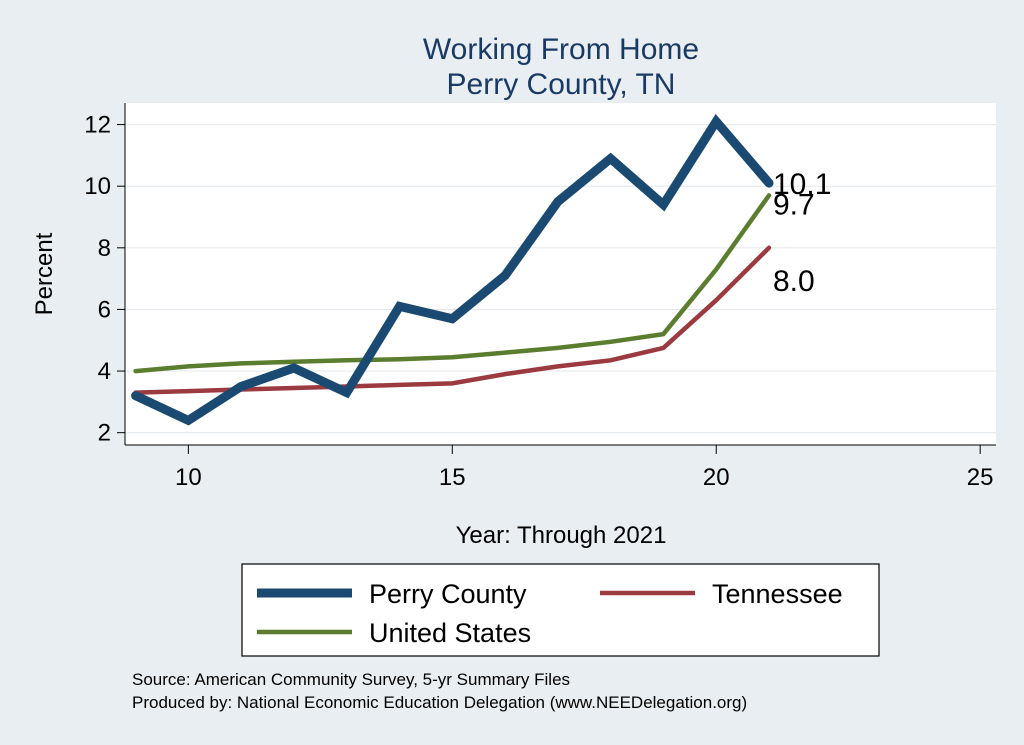 Image resolution: width=1024 pixels, height=745 pixels. Describe the element at coordinates (716, 477) in the screenshot. I see `x-tick-label-20: 20` at that location.